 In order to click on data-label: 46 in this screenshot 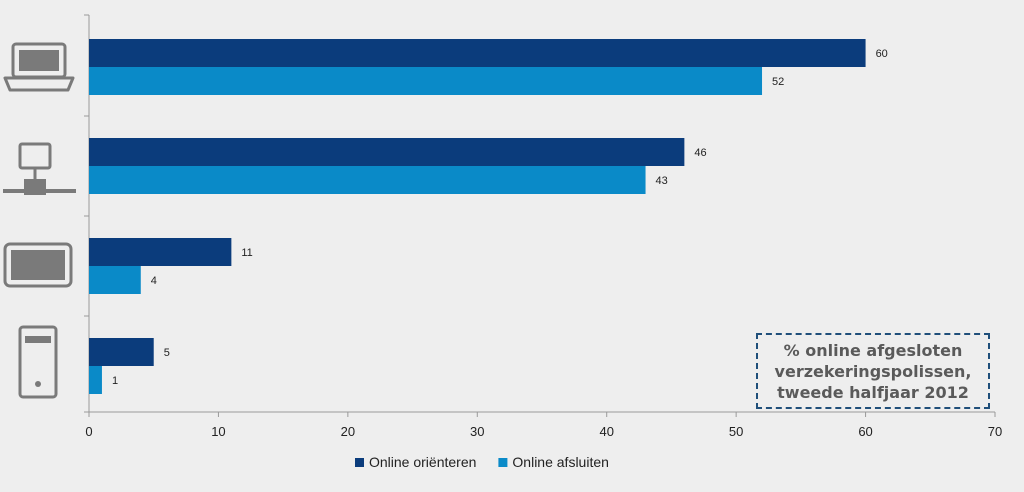, I will do `click(700, 153)`.